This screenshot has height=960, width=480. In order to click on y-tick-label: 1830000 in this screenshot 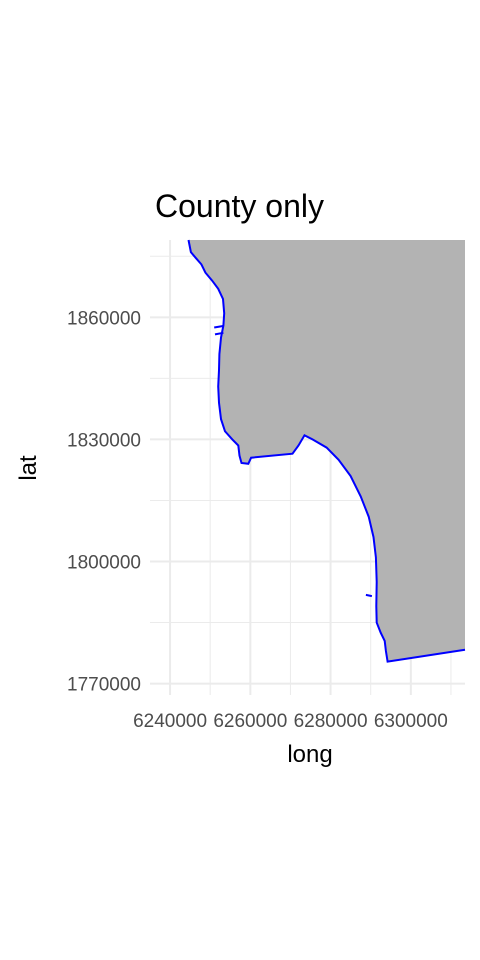, I will do `click(104, 440)`.